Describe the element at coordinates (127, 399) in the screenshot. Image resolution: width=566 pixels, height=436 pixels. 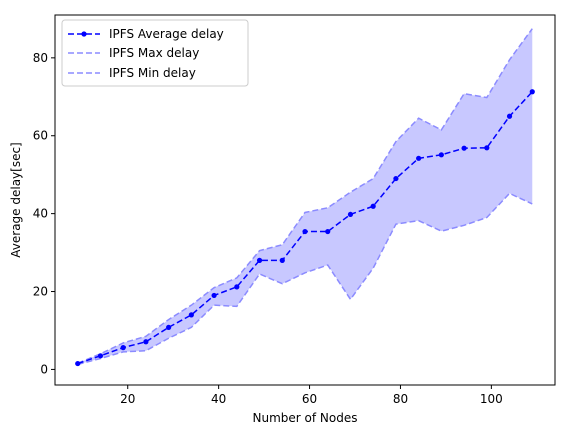
I see `x-tick-label: 20` at that location.